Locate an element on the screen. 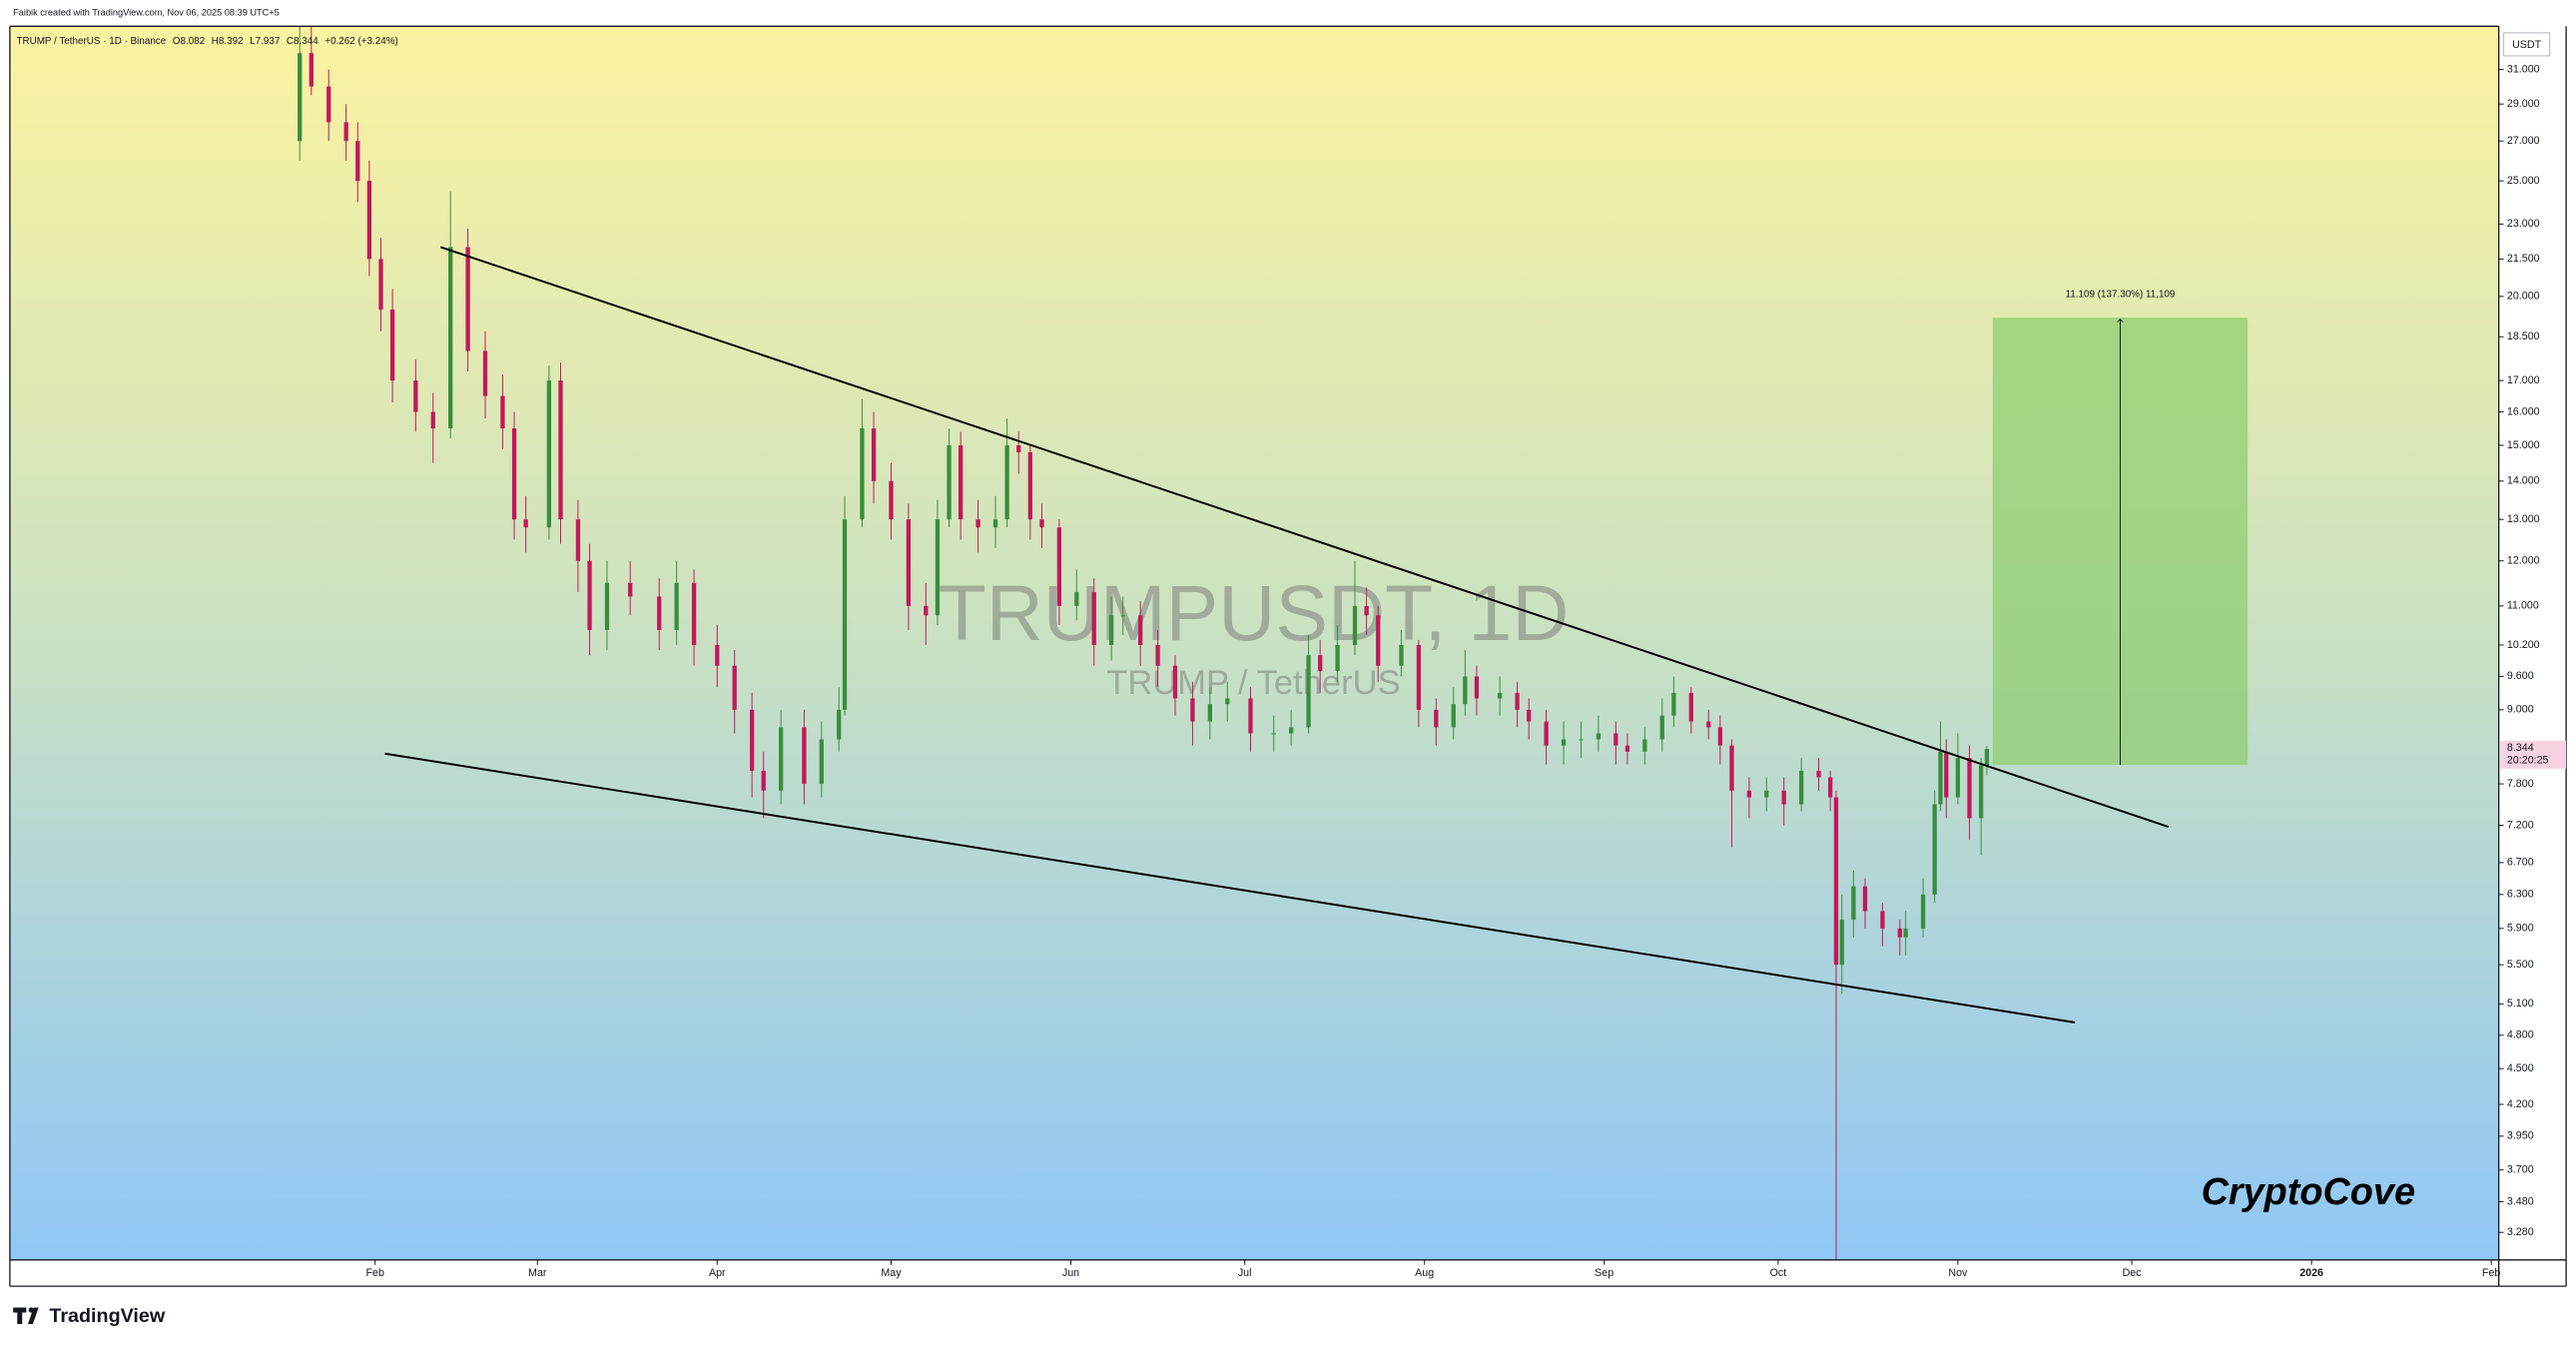  y-tick-label: 9.000 is located at coordinates (2520, 710).